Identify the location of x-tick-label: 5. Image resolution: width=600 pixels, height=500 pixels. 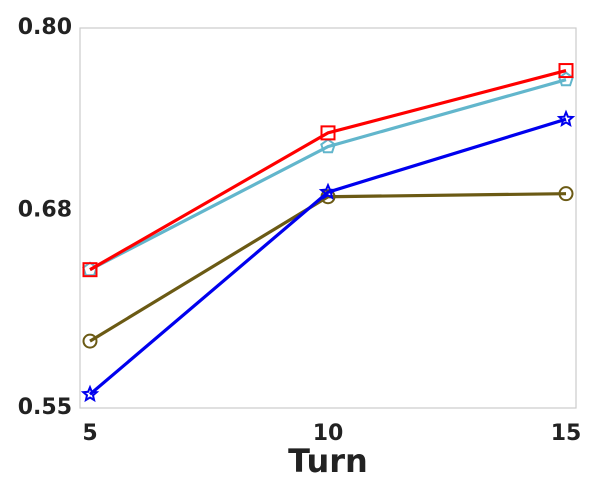
(89, 433).